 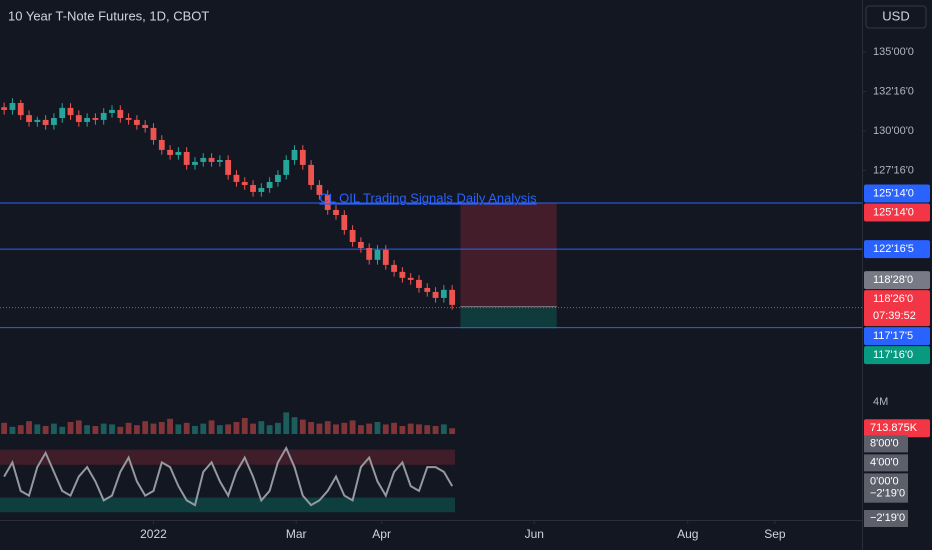 What do you see at coordinates (886, 518) in the screenshot?
I see `osc-extra-badge` at bounding box center [886, 518].